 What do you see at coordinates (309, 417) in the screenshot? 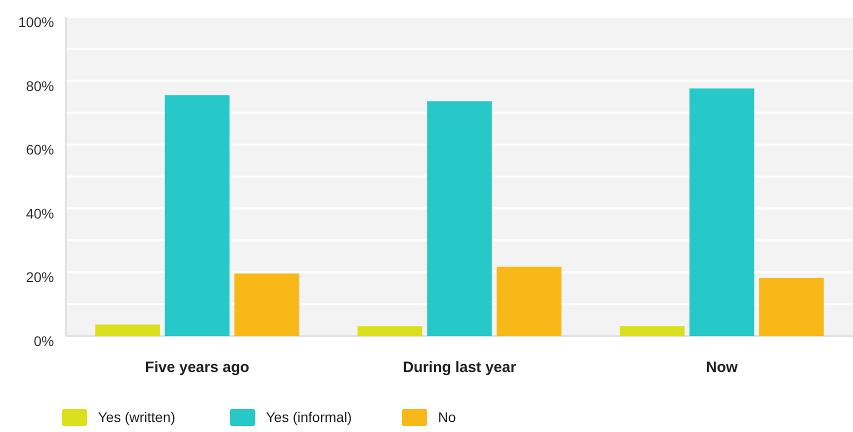
I see `legend-label: Yes (informal)` at bounding box center [309, 417].